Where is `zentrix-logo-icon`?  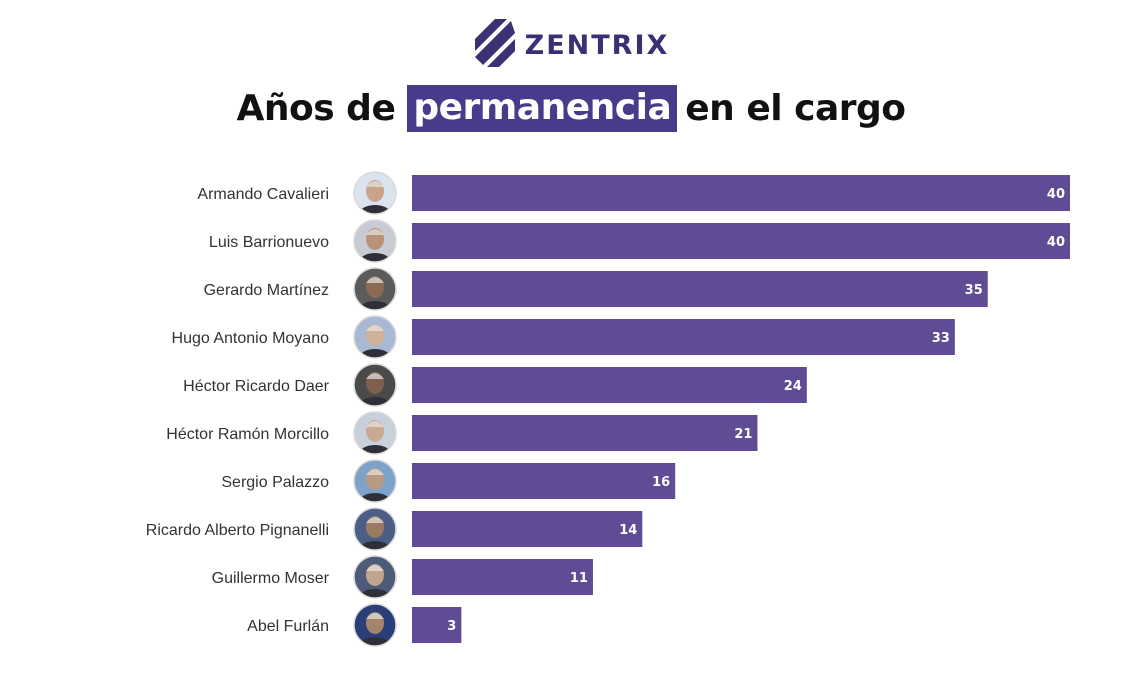
zentrix-logo-icon is located at coordinates (495, 45).